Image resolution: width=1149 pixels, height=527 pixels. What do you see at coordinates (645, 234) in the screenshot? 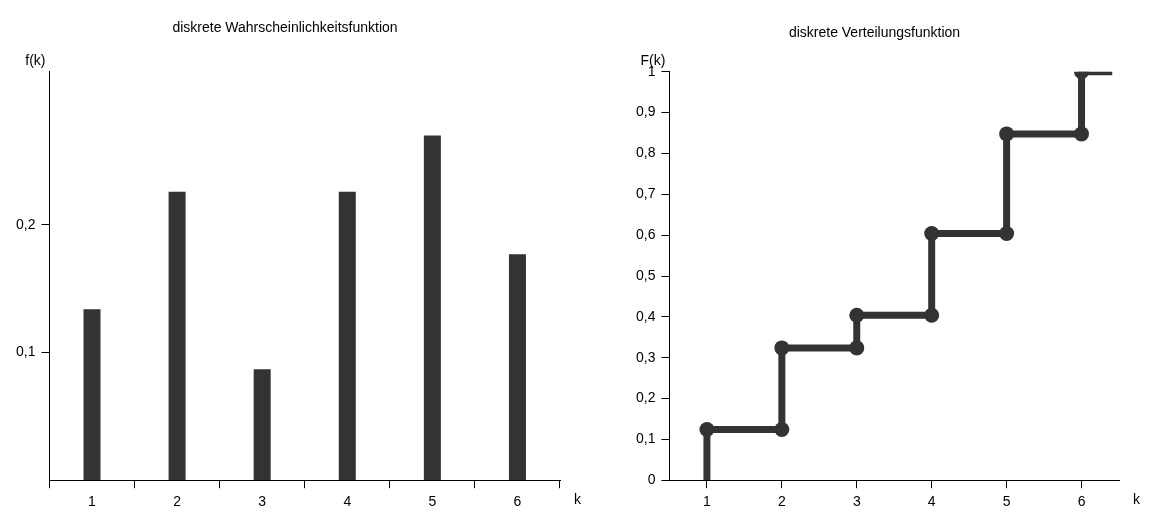
I see `y-tick-label: 0,6` at bounding box center [645, 234].